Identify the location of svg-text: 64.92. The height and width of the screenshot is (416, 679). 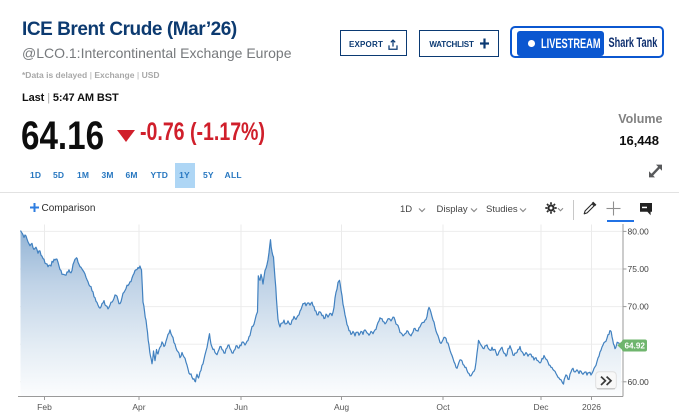
(634, 345).